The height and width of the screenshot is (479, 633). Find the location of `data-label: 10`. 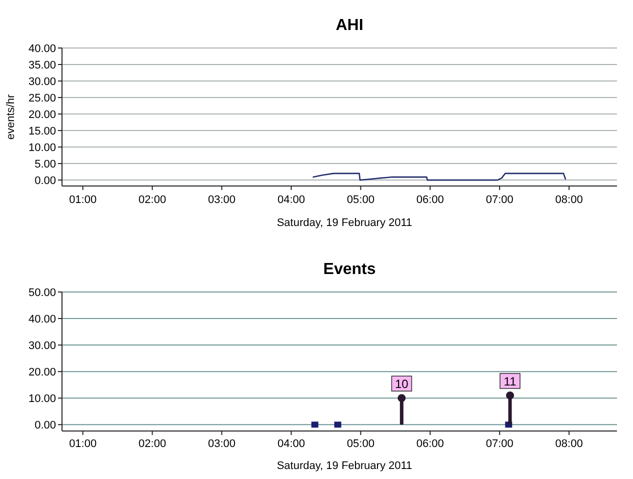

data-label: 10 is located at coordinates (401, 384).